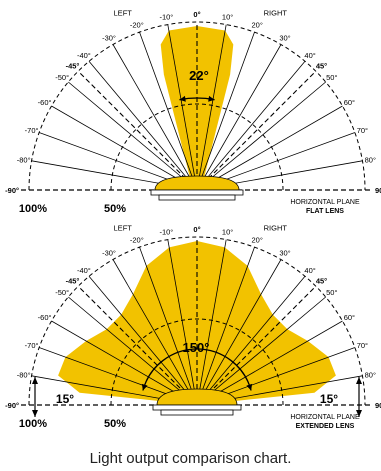 The image size is (381, 471). Describe the element at coordinates (199, 75) in the screenshot. I see `beam-angle-value: 22°` at that location.